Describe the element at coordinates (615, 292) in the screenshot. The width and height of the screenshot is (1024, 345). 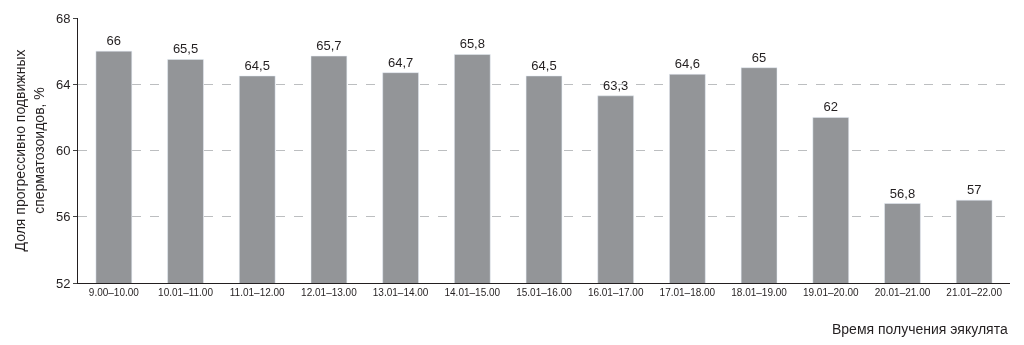
I see `x-tick-label: 16.01–17.00` at that location.